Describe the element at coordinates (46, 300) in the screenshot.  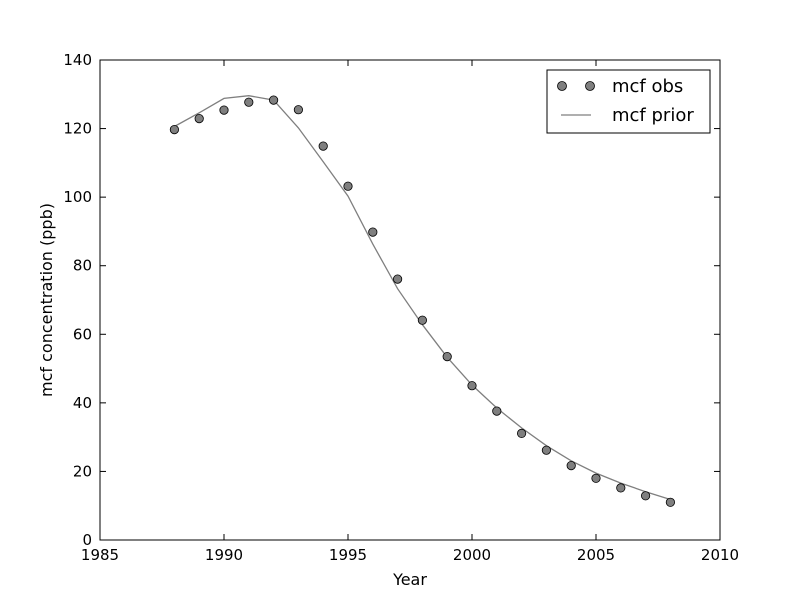
I see `y-axis-label: mcf concentration (ppb)` at that location.